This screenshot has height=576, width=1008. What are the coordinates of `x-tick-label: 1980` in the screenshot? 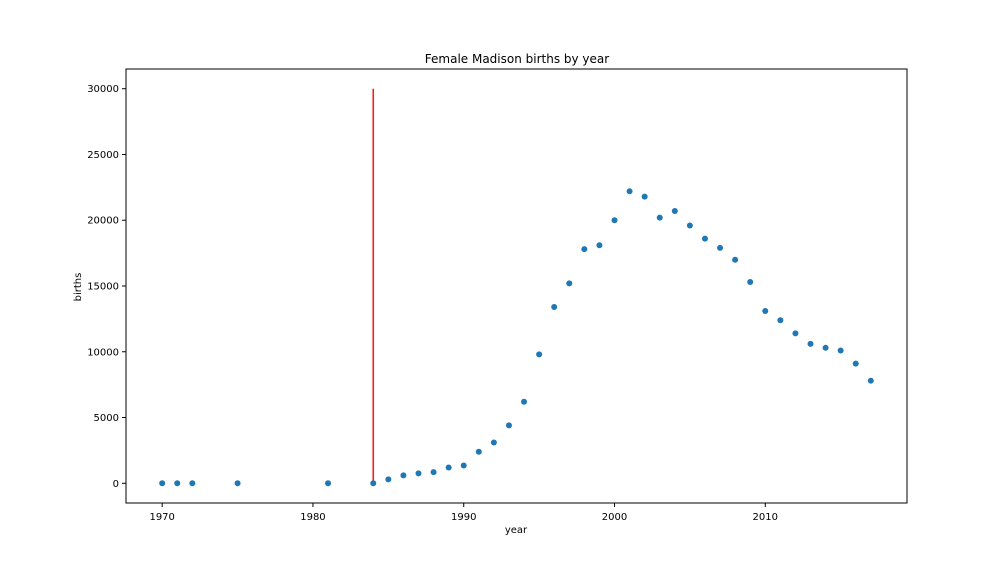 It's located at (312, 517).